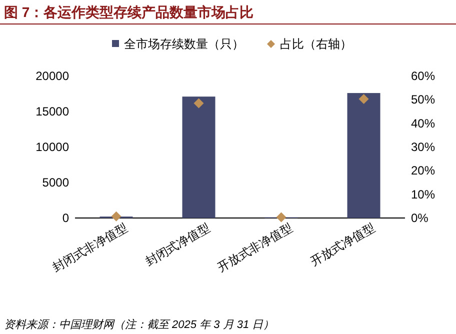 The width and height of the screenshot is (456, 334). Describe the element at coordinates (53, 147) in the screenshot. I see `y-tick-label: 10000` at that location.